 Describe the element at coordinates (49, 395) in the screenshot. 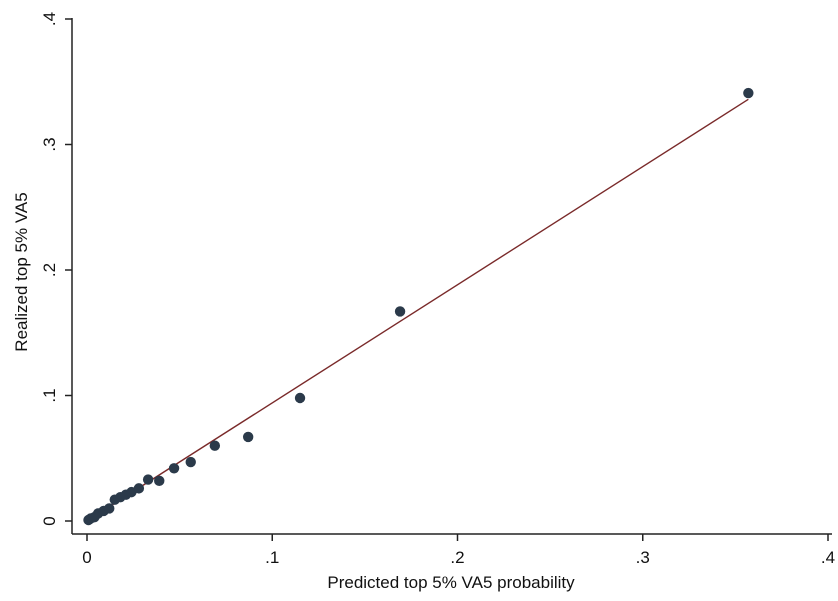

I see `y-tick-label: .1` at that location.